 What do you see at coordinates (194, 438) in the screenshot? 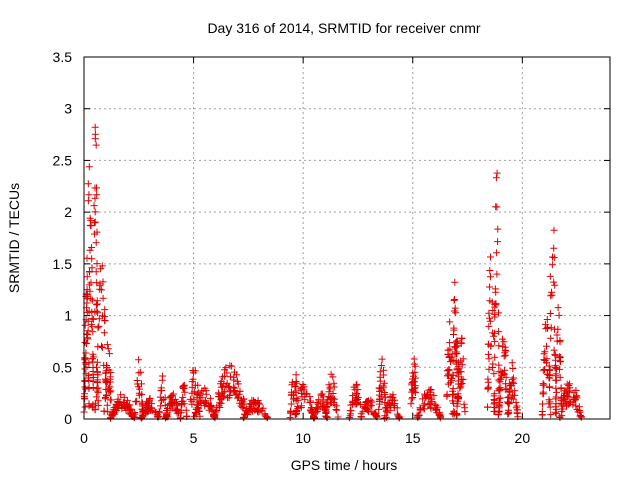
I see `x-tick-label: 5` at bounding box center [194, 438].